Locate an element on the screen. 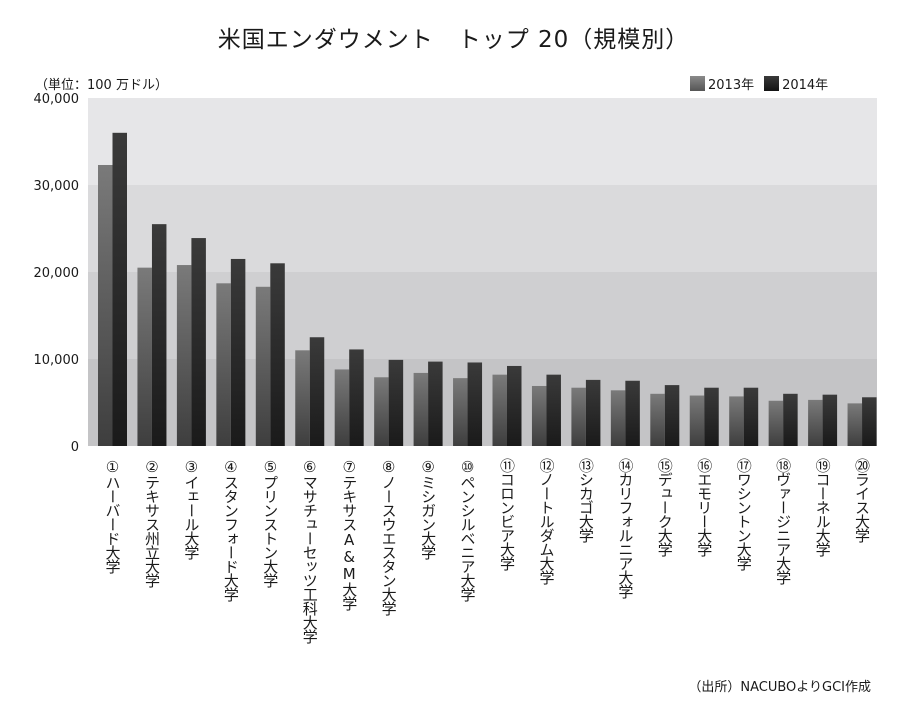  x-tick-label: ⑤プリンストン大学 is located at coordinates (270, 523).